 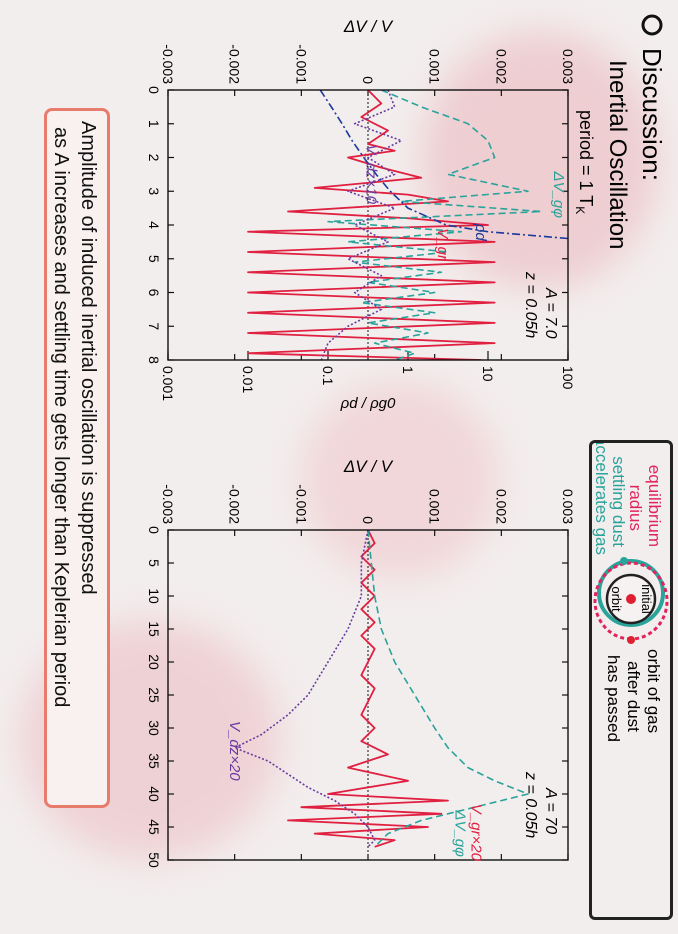 What do you see at coordinates (633, 696) in the screenshot?
I see `legend-gas-orbit-line2: after dust` at bounding box center [633, 696].